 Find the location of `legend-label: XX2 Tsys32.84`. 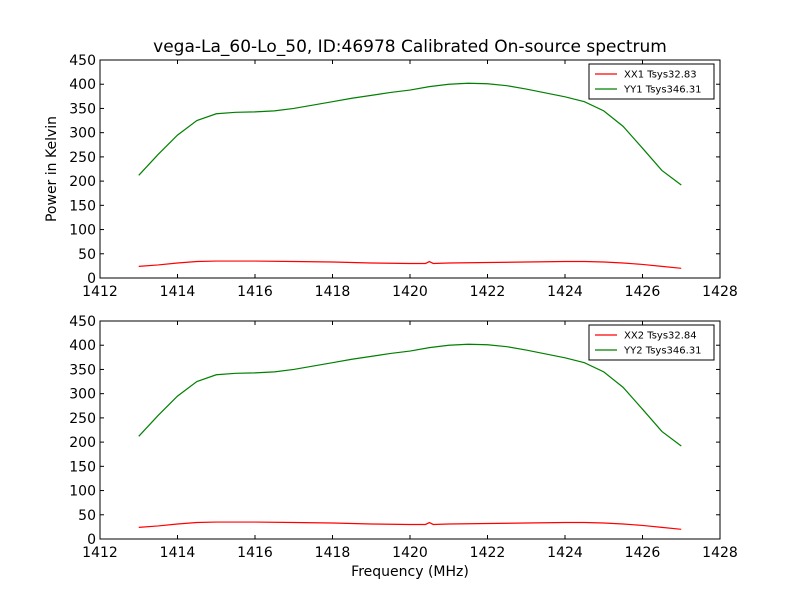

legend-label: XX2 Tsys32.84 is located at coordinates (660, 336).